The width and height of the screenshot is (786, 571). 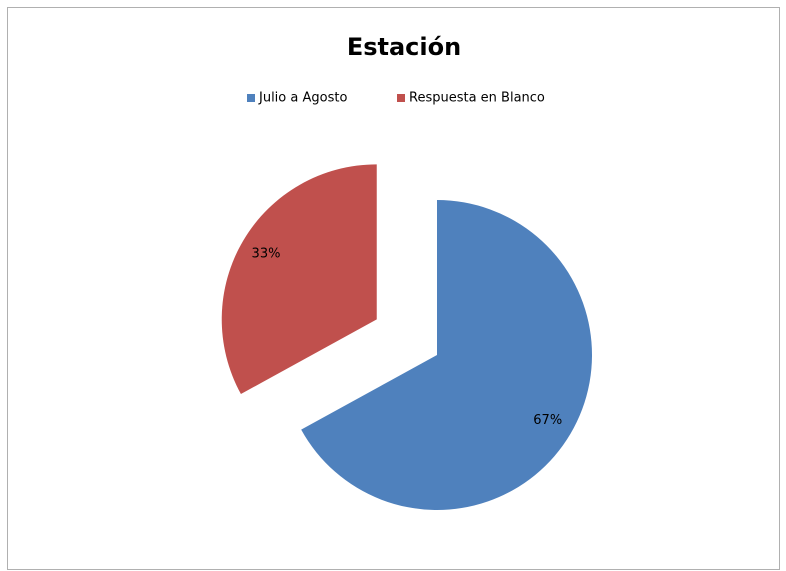 I want to click on legend-label: Respuesta en Blanco, so click(x=477, y=98).